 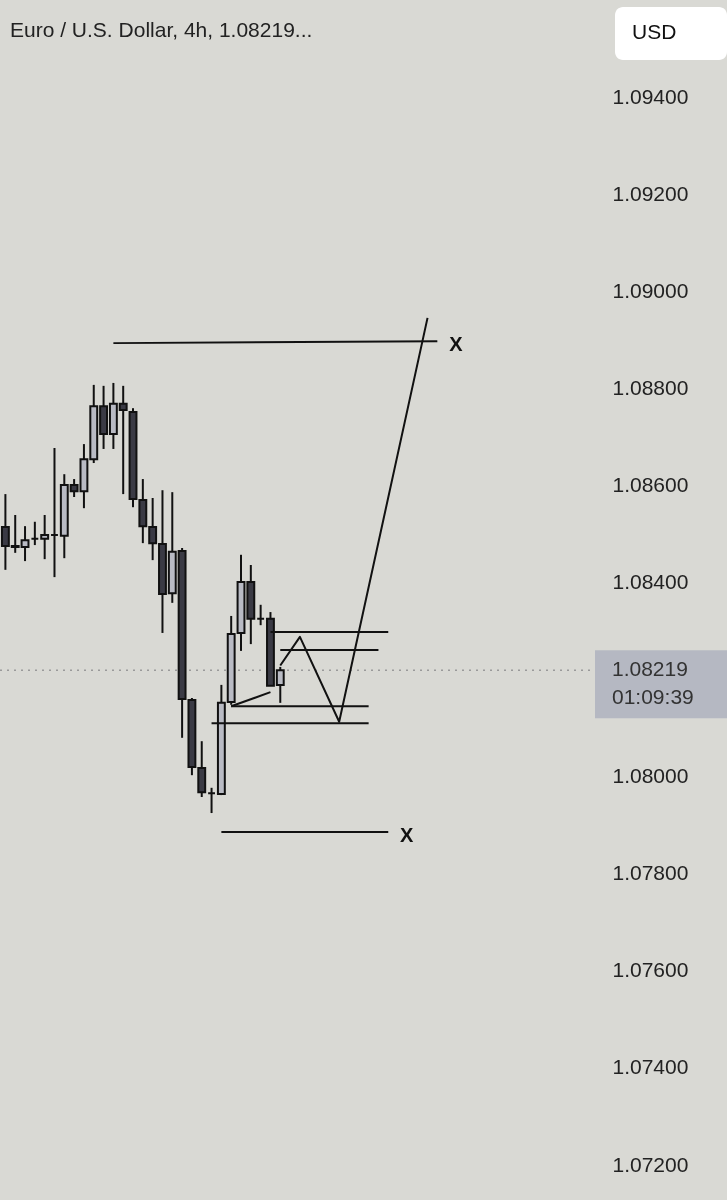 I want to click on y-tick-label: 1.07800, so click(x=650, y=873).